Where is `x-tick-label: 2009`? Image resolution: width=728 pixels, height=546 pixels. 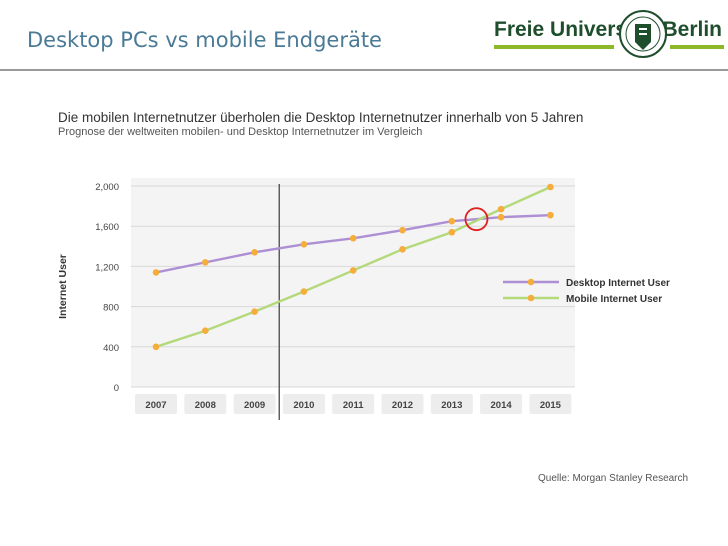 x-tick-label: 2009 is located at coordinates (254, 405).